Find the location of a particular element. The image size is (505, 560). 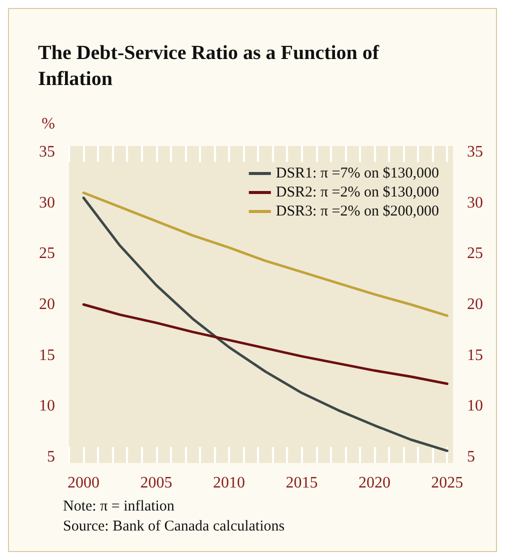

x-tick-label: 2000 is located at coordinates (84, 483).